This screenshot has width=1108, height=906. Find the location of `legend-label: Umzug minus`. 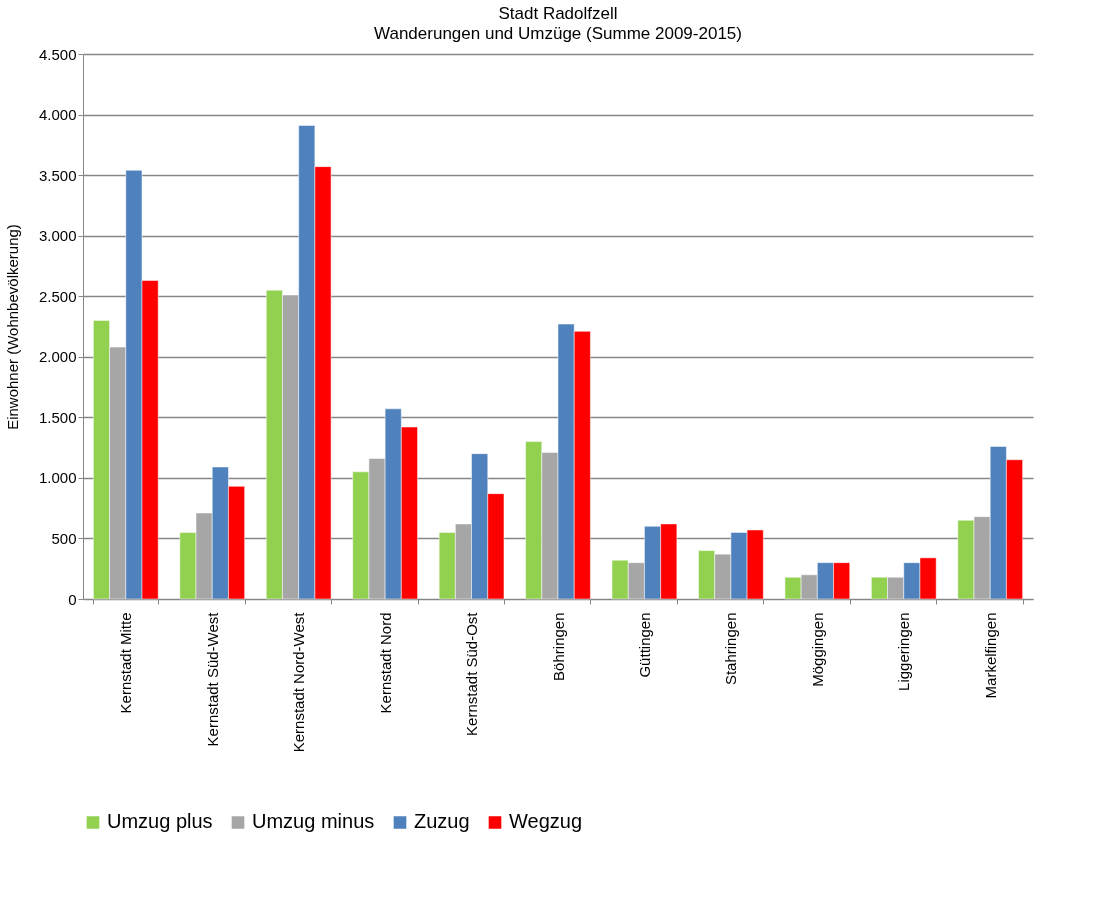

legend-label: Umzug minus is located at coordinates (313, 821).